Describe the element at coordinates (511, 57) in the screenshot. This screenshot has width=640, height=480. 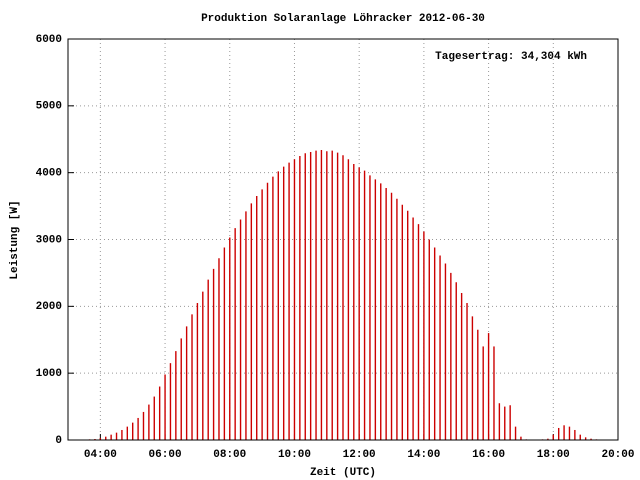
I see `annotation: Tagesertrag: 34,304 kWh` at that location.